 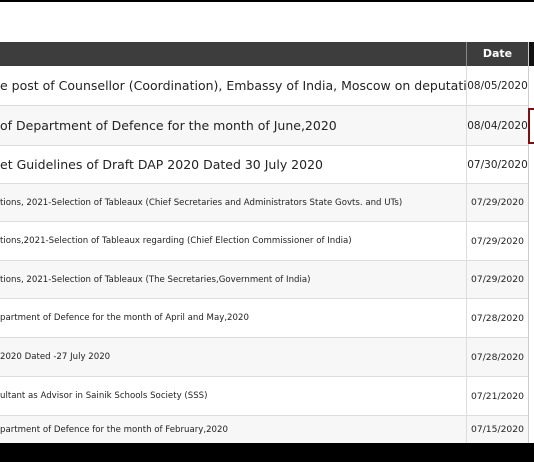 I want to click on table-header: Date, so click(x=264, y=54).